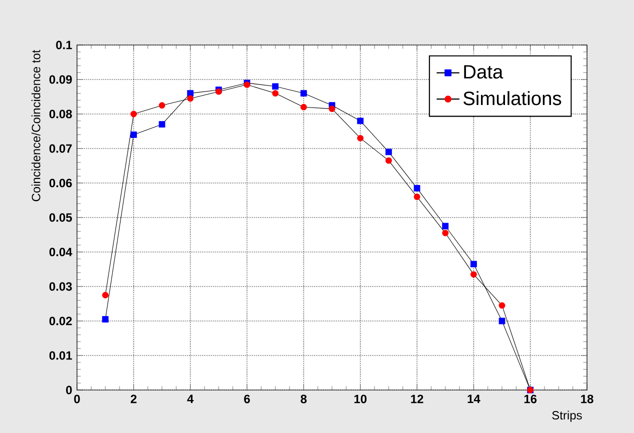 This screenshot has height=433, width=634. Describe the element at coordinates (60, 217) in the screenshot. I see `y-tick-label: 0.05` at that location.